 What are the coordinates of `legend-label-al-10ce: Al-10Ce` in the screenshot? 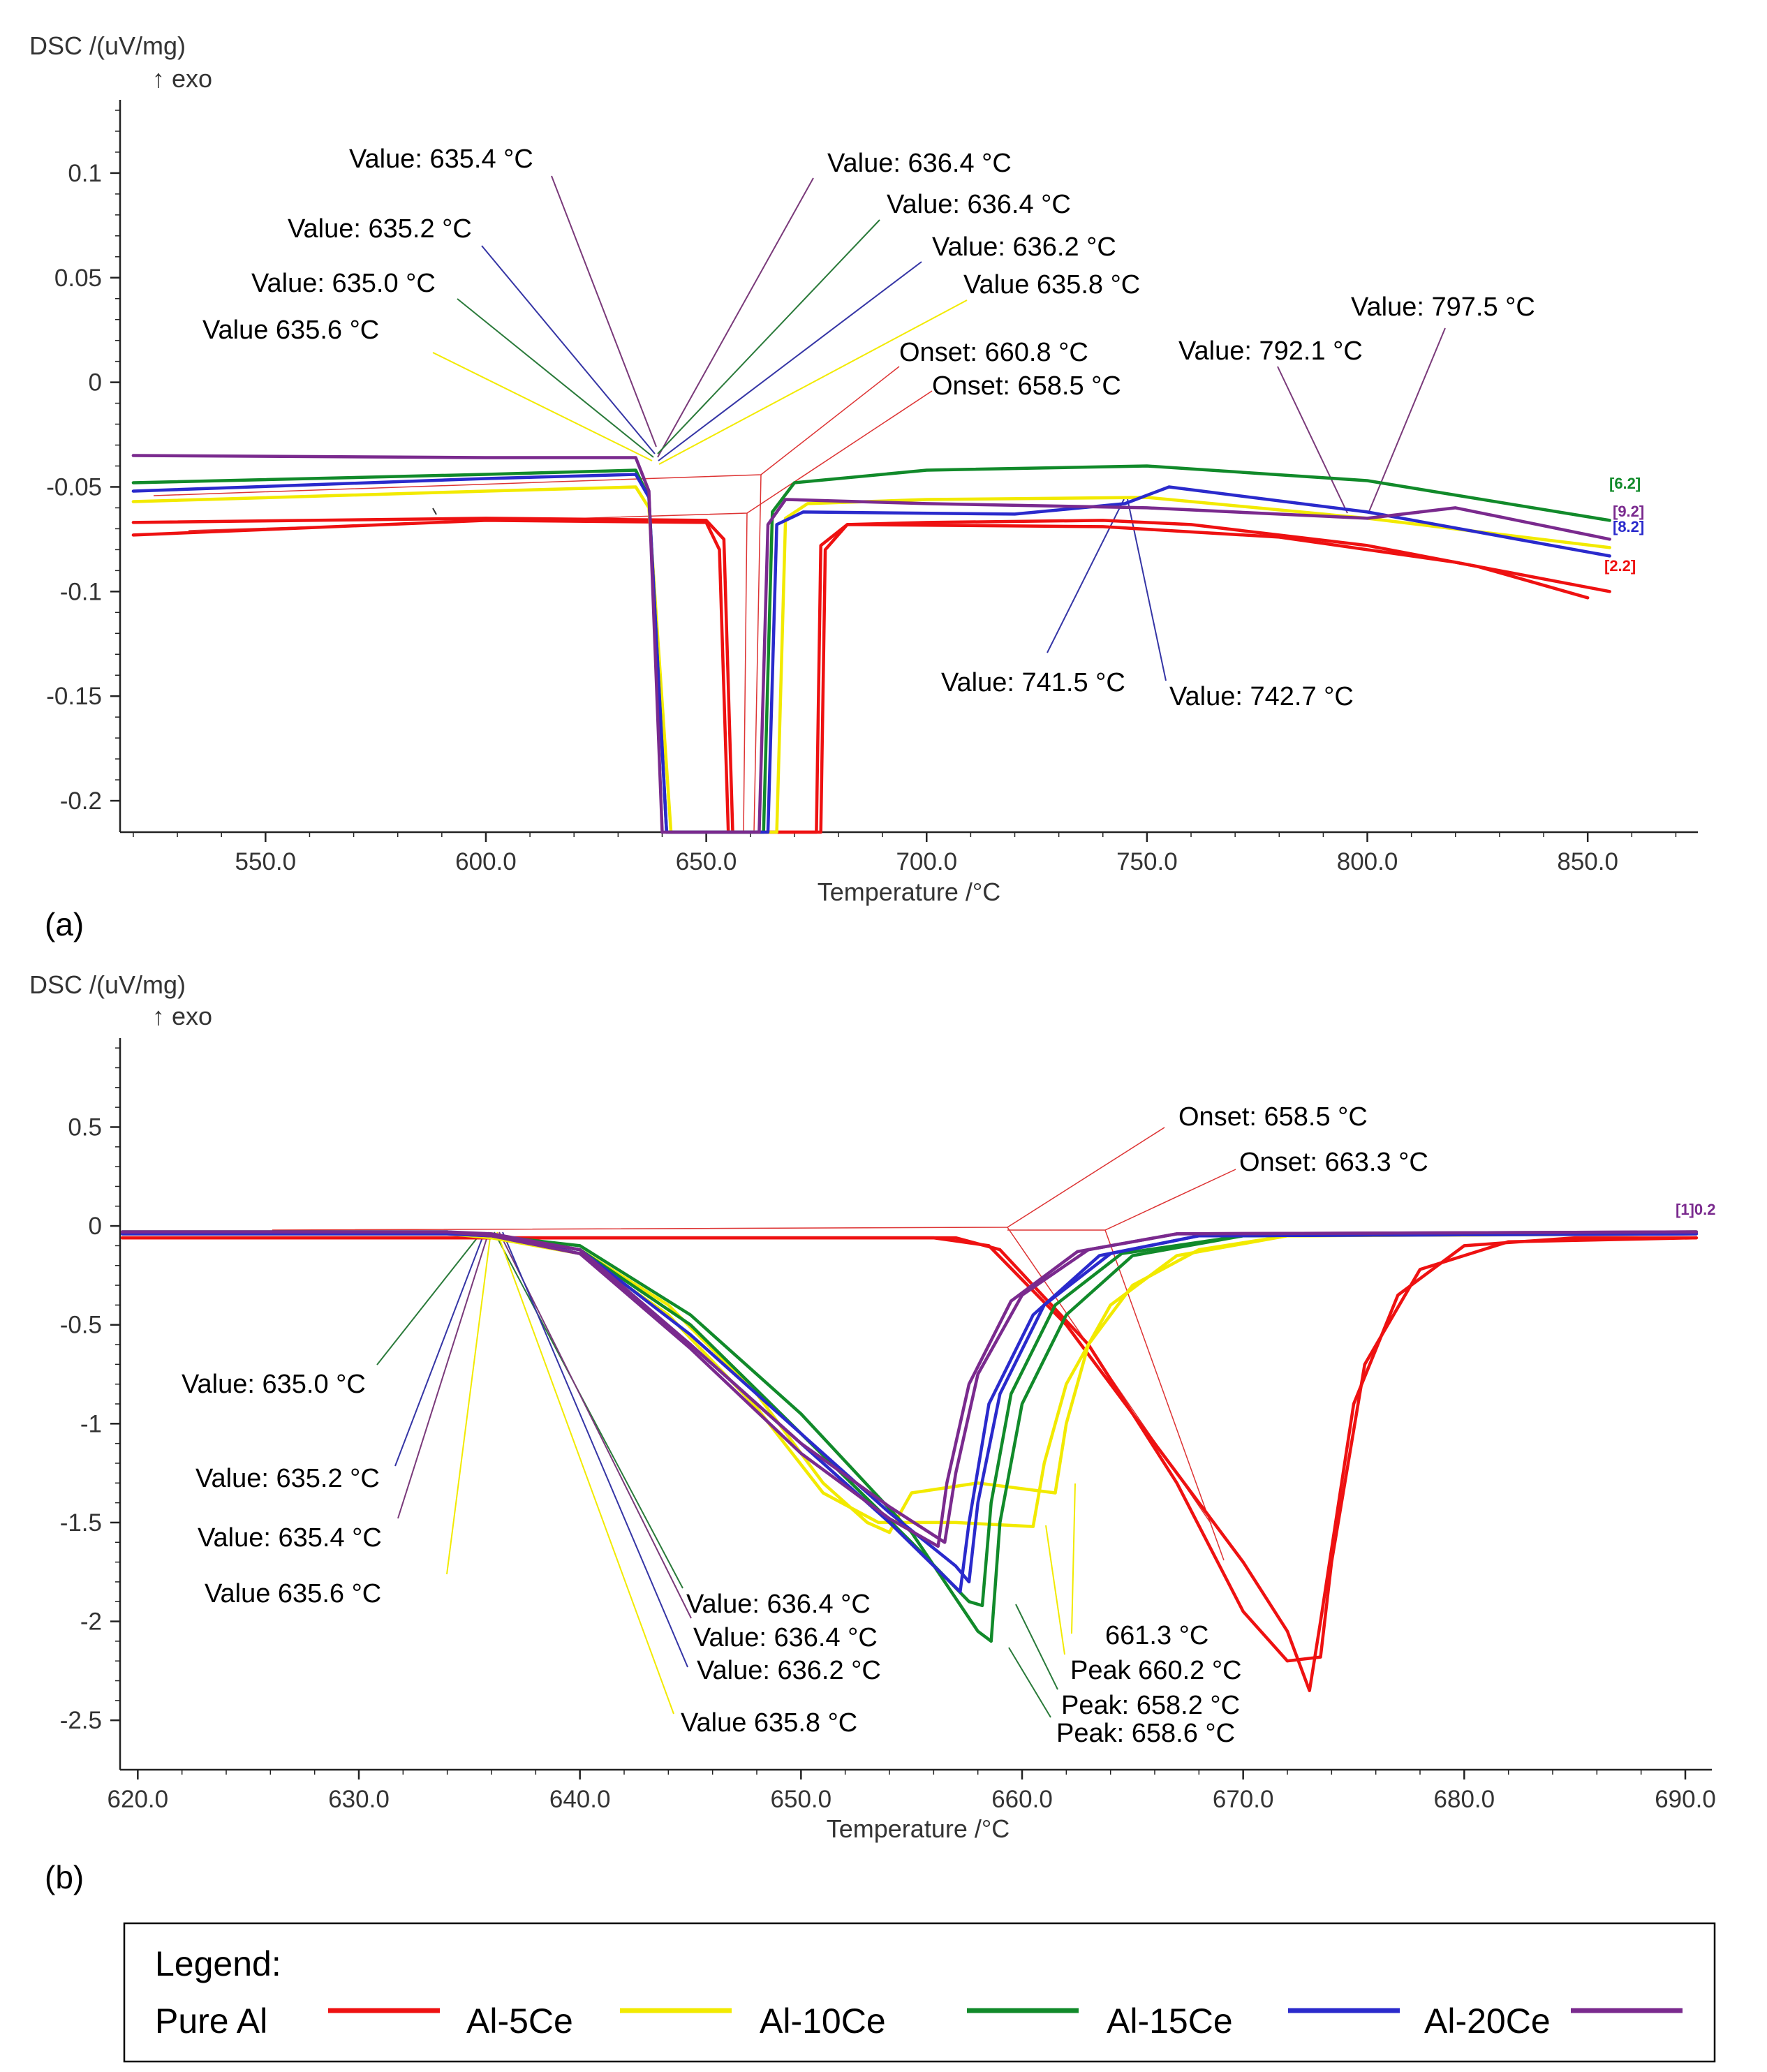 It's located at (823, 2021).